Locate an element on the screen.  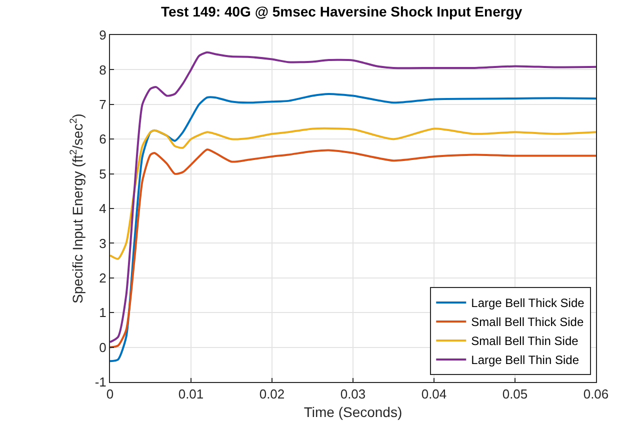
legend-label: Large Bell Thin Side is located at coordinates (525, 360).